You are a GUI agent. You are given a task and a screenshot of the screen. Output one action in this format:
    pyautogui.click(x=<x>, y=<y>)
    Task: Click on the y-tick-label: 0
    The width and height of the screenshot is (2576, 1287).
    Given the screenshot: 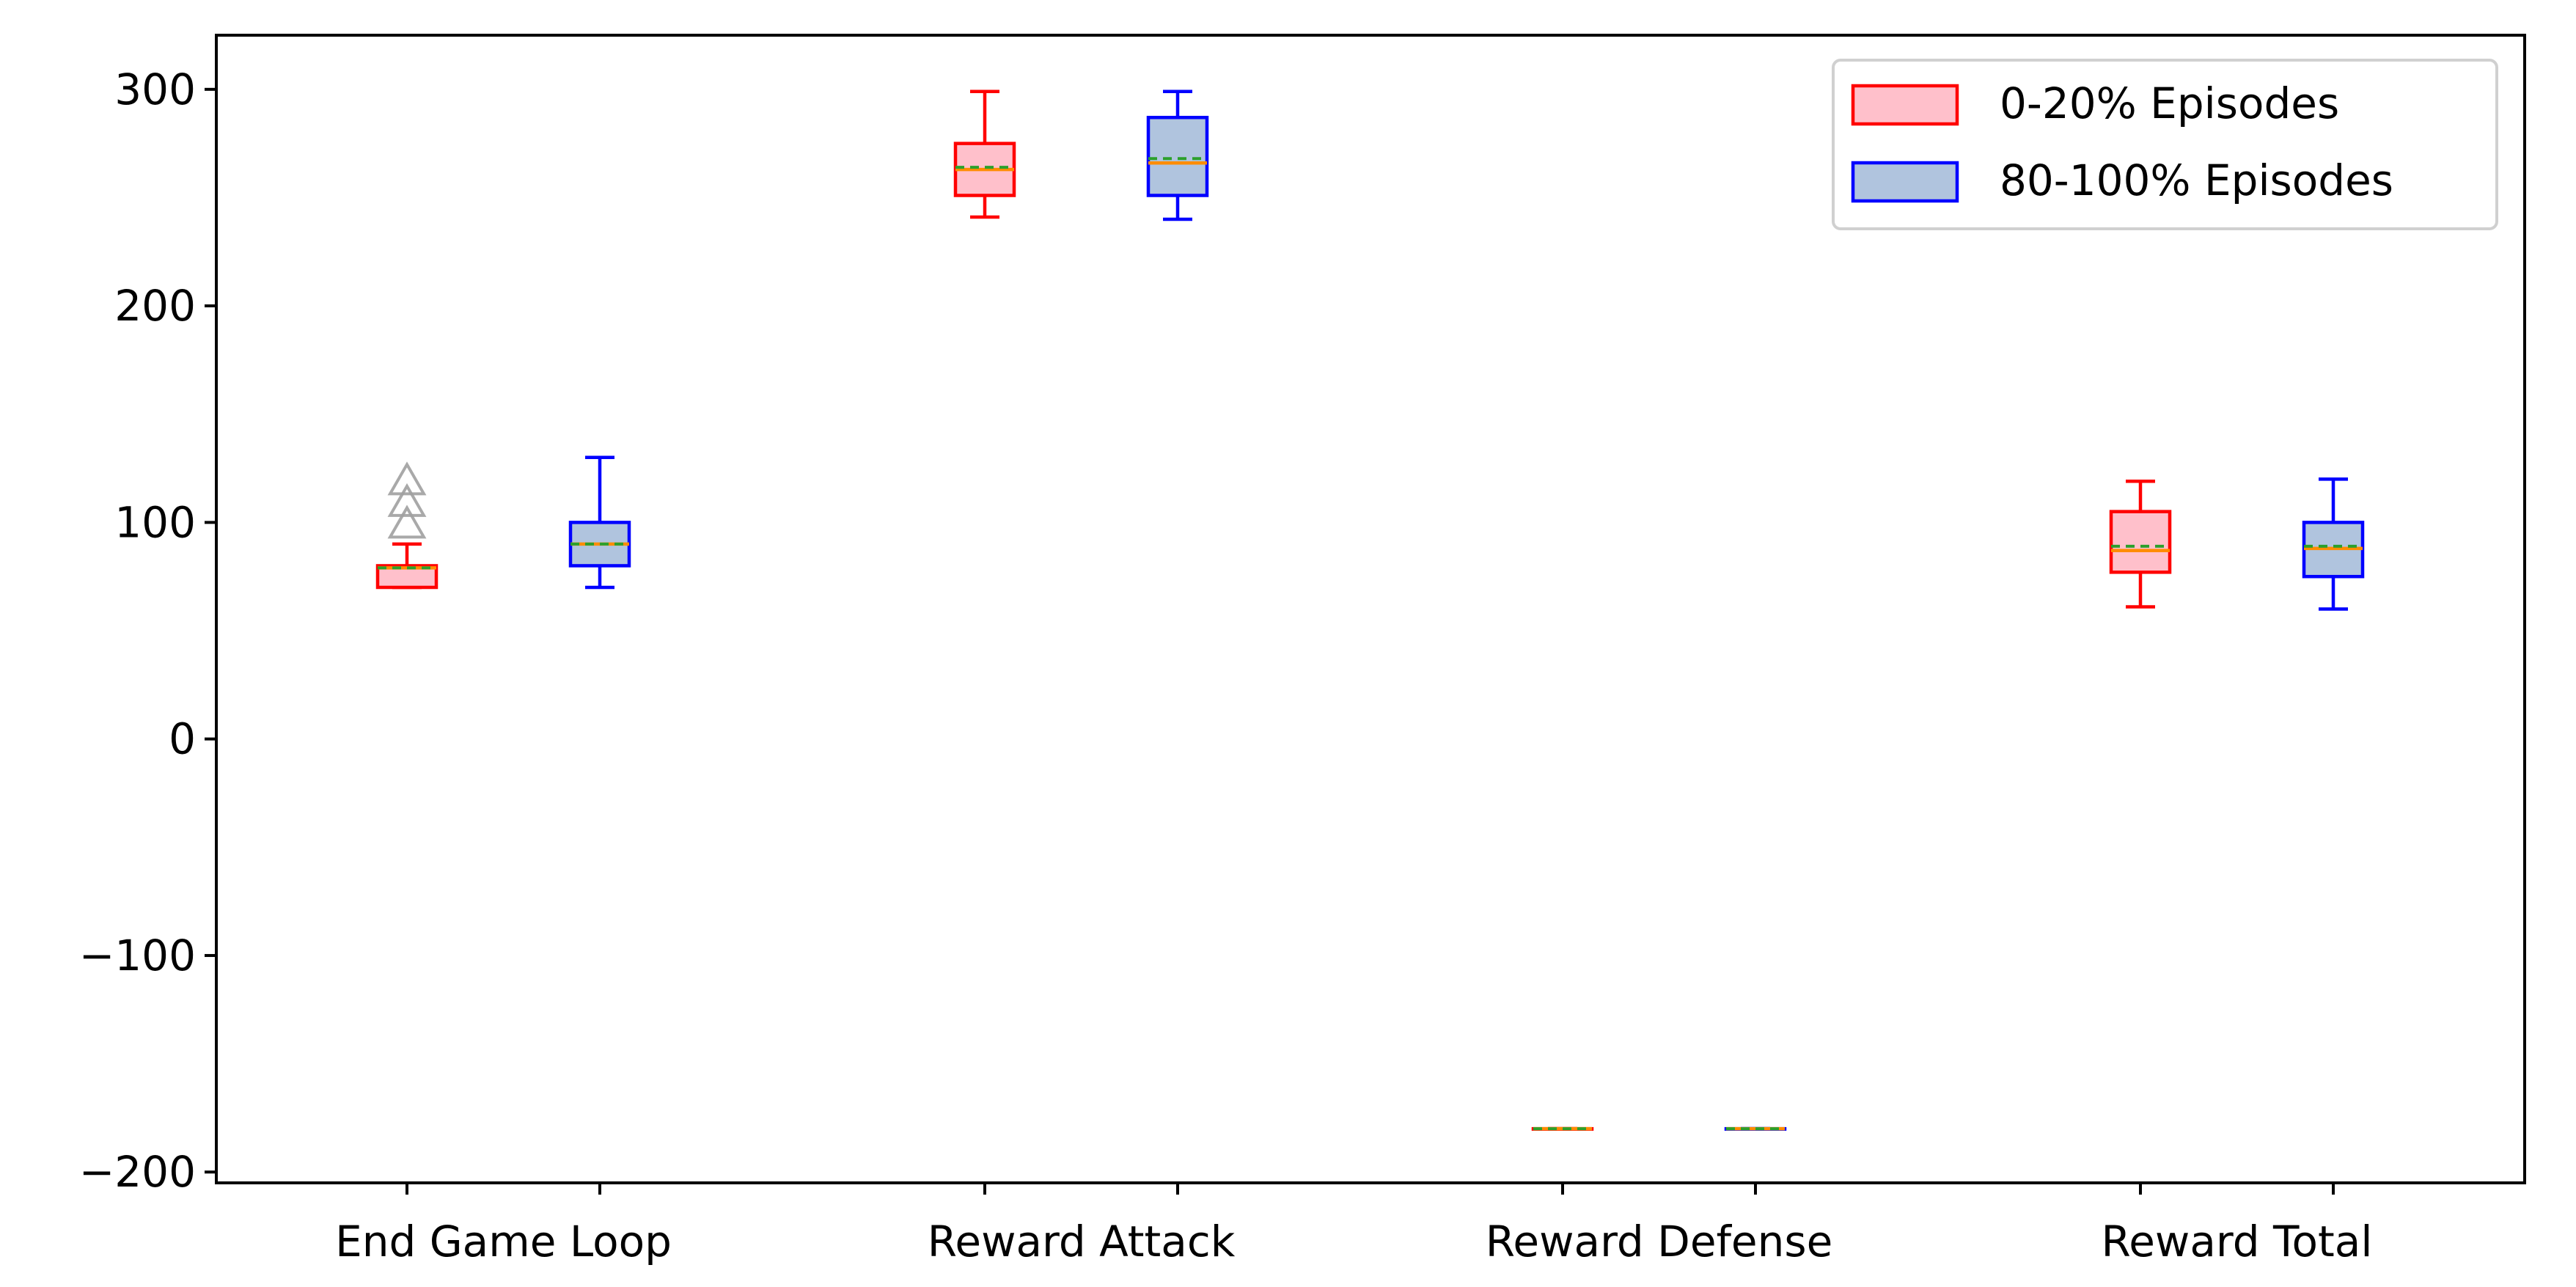 What is the action you would take?
    pyautogui.click(x=183, y=739)
    